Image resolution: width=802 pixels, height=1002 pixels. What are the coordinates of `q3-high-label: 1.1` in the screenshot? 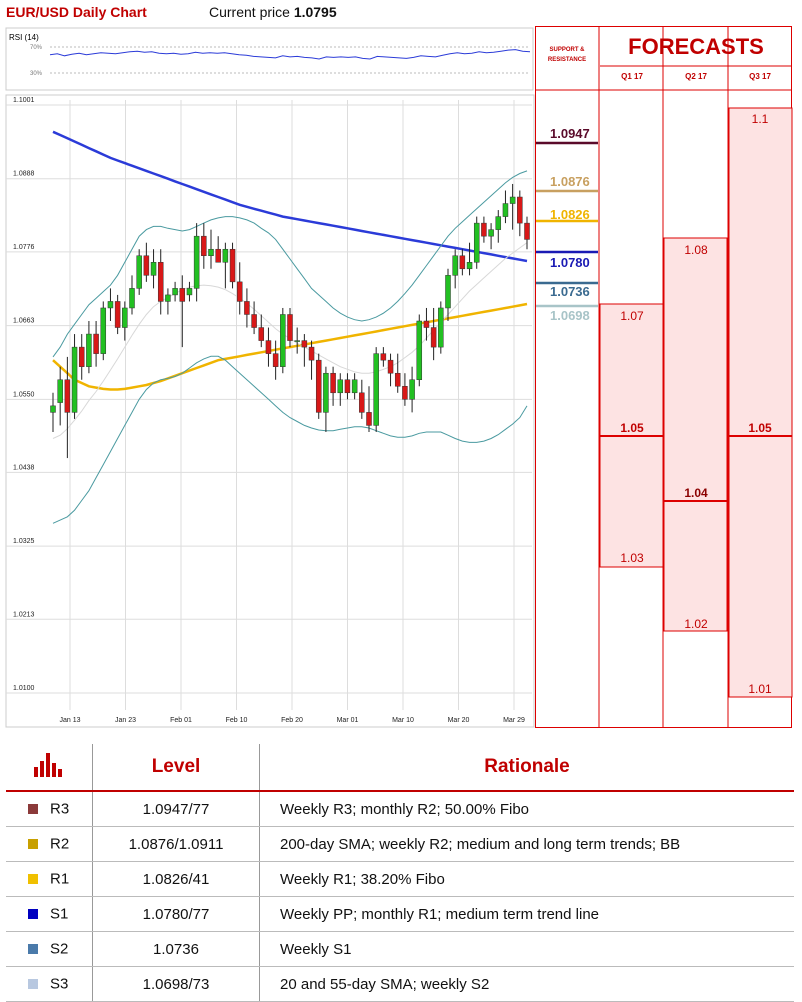 It's located at (760, 119).